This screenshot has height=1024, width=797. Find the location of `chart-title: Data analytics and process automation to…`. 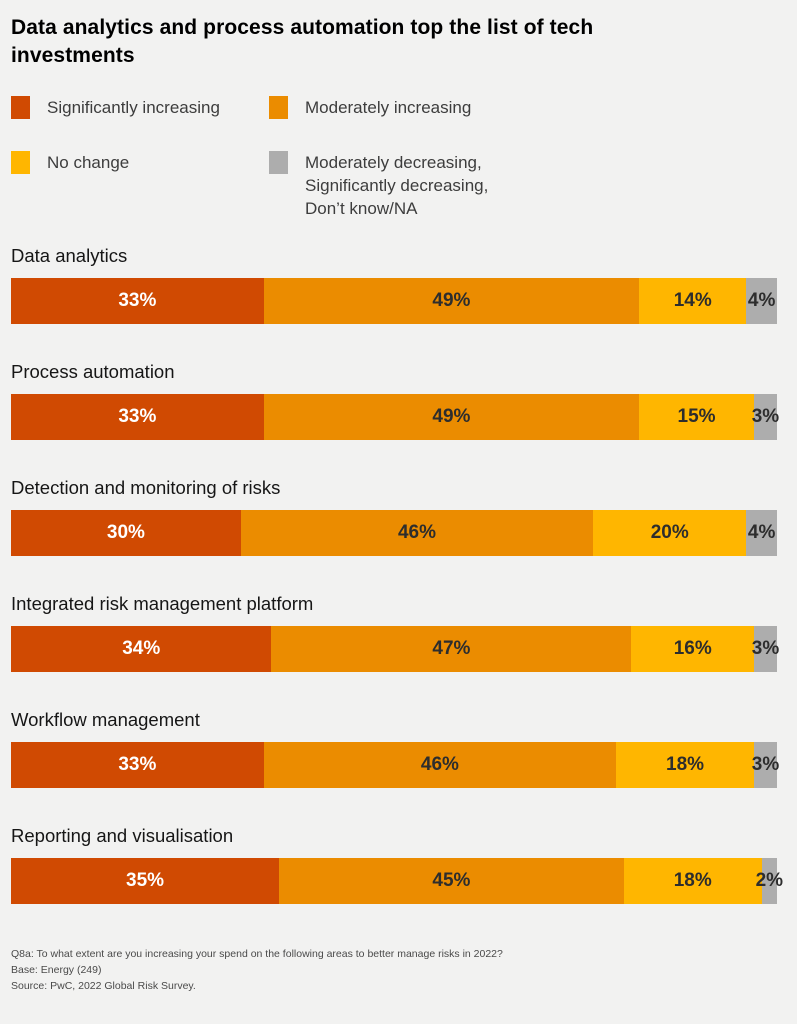

chart-title: Data analytics and process automation to… is located at coordinates (302, 41).